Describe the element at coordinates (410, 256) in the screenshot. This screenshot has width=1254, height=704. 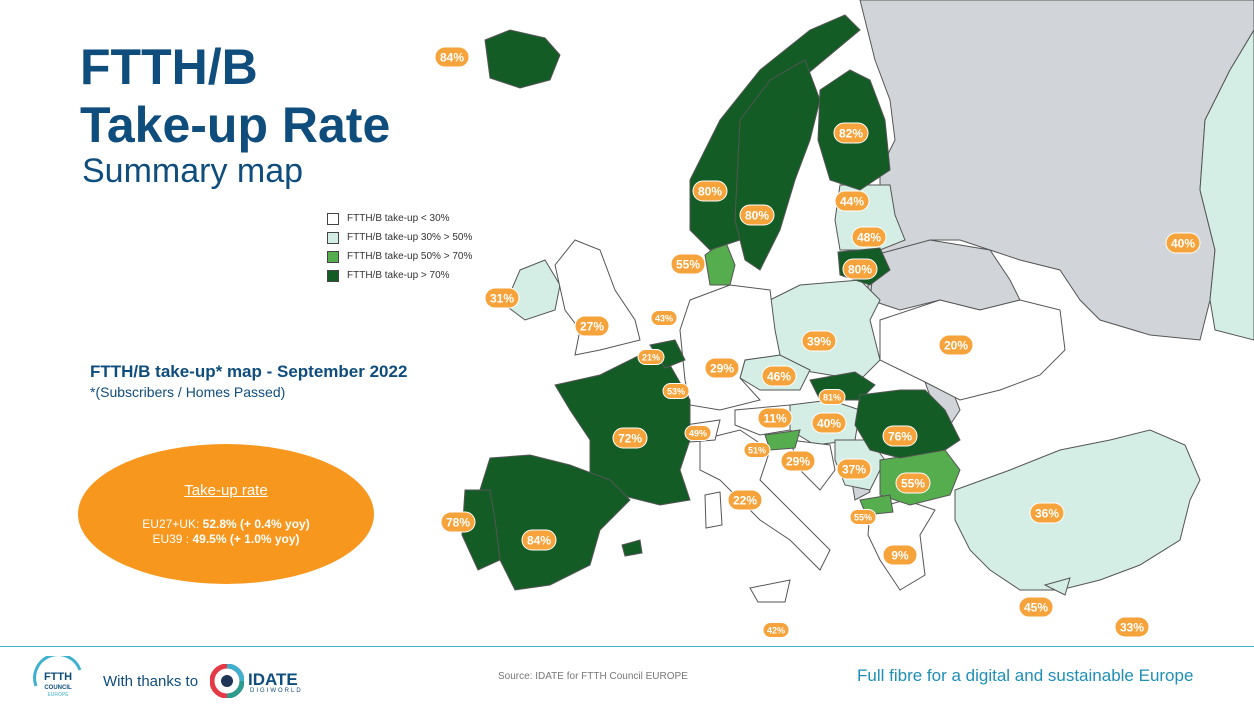
I see `legend-label: FTTH/B take-up 50% > 70%` at that location.